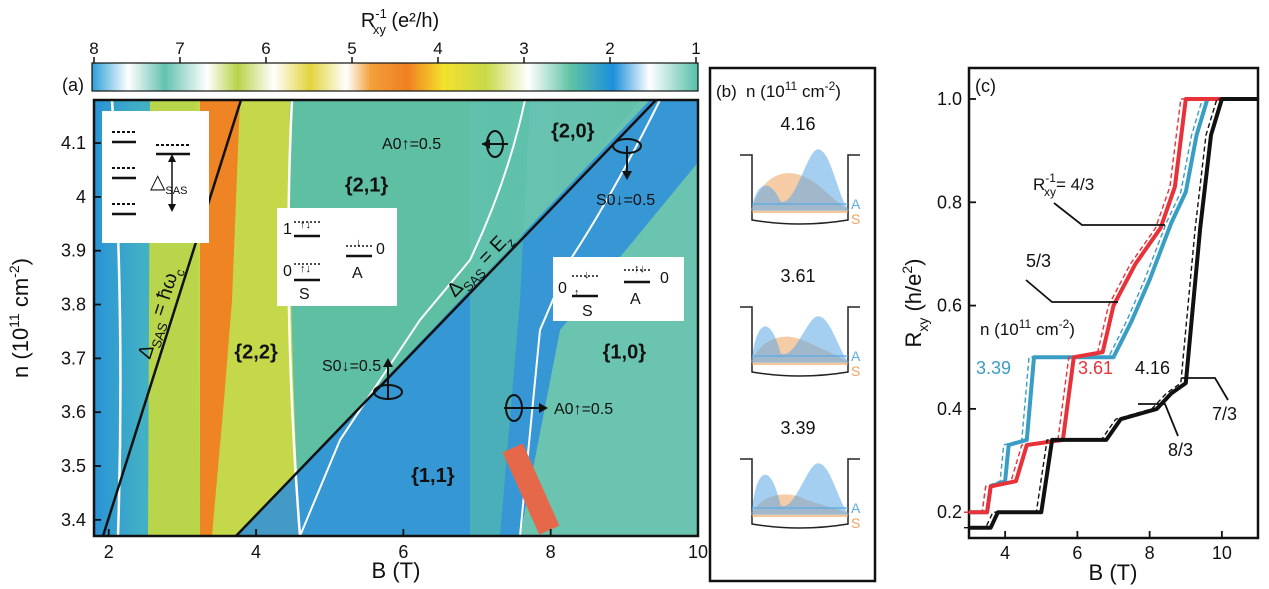  What do you see at coordinates (949, 306) in the screenshot?
I see `y-tick-label: 0.6` at bounding box center [949, 306].